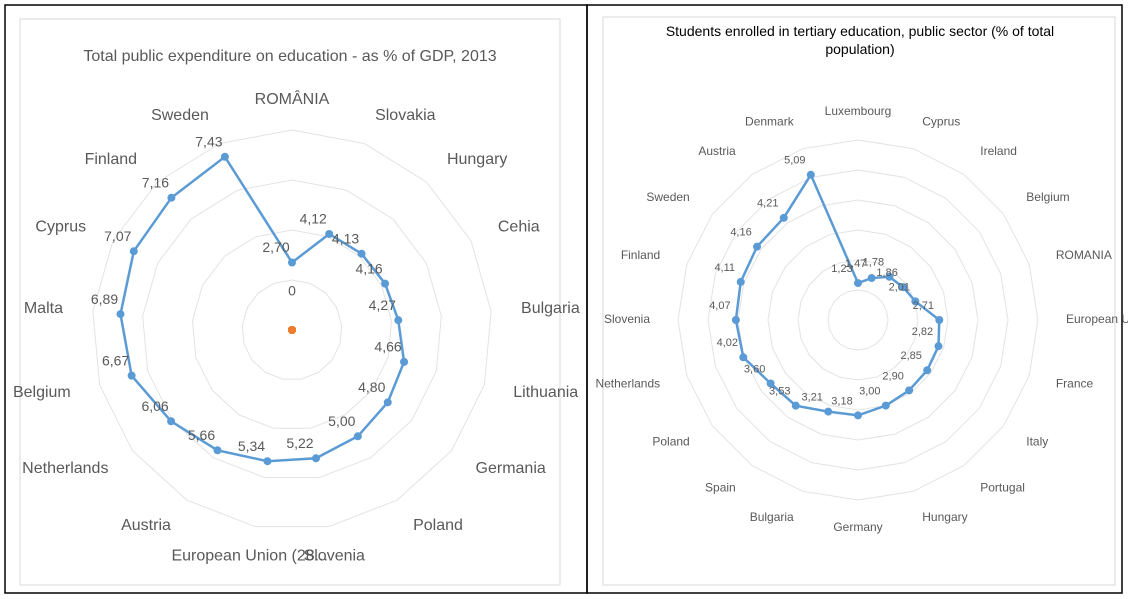  What do you see at coordinates (627, 383) in the screenshot?
I see `category-label: Netherlands` at bounding box center [627, 383].